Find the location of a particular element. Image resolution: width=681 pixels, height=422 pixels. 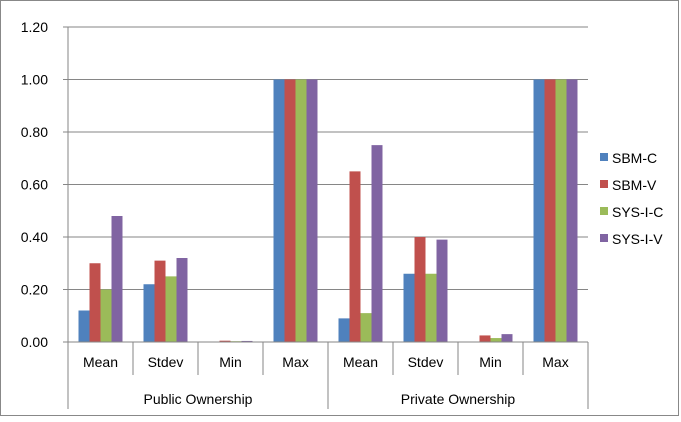

y-tick-label: 0.80 is located at coordinates (34, 132).